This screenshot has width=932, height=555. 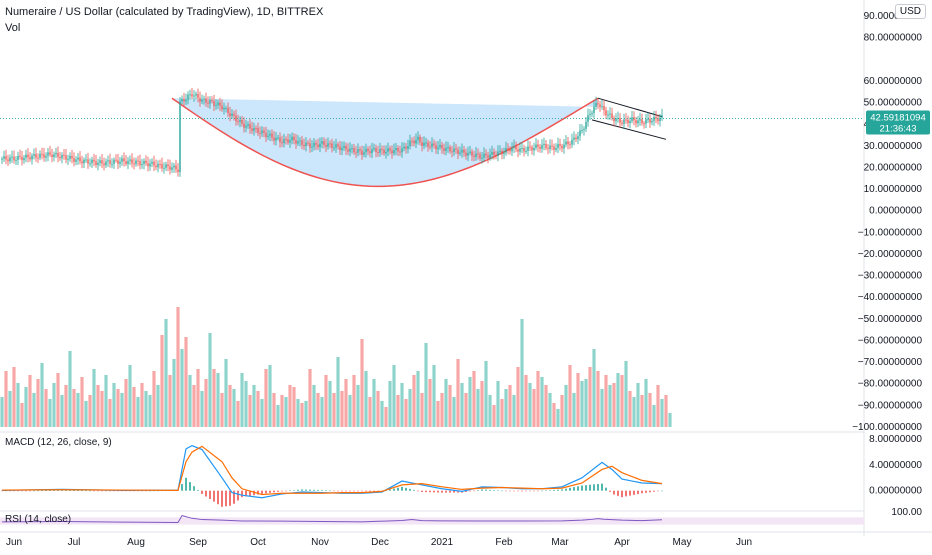 I want to click on rsi-label: RSI (14, close), so click(x=38, y=519).